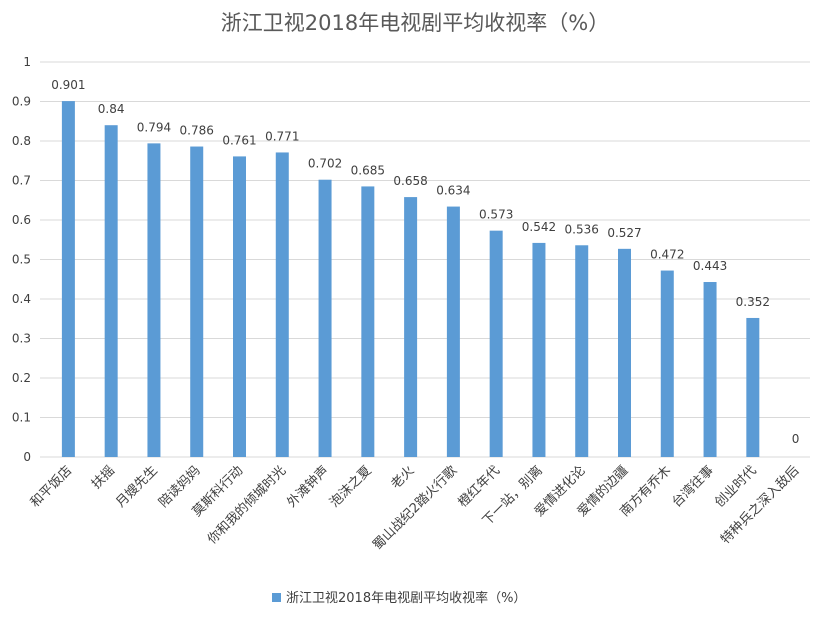 The height and width of the screenshot is (624, 830). What do you see at coordinates (136, 486) in the screenshot?
I see `category-label: 月嫂先生` at bounding box center [136, 486].